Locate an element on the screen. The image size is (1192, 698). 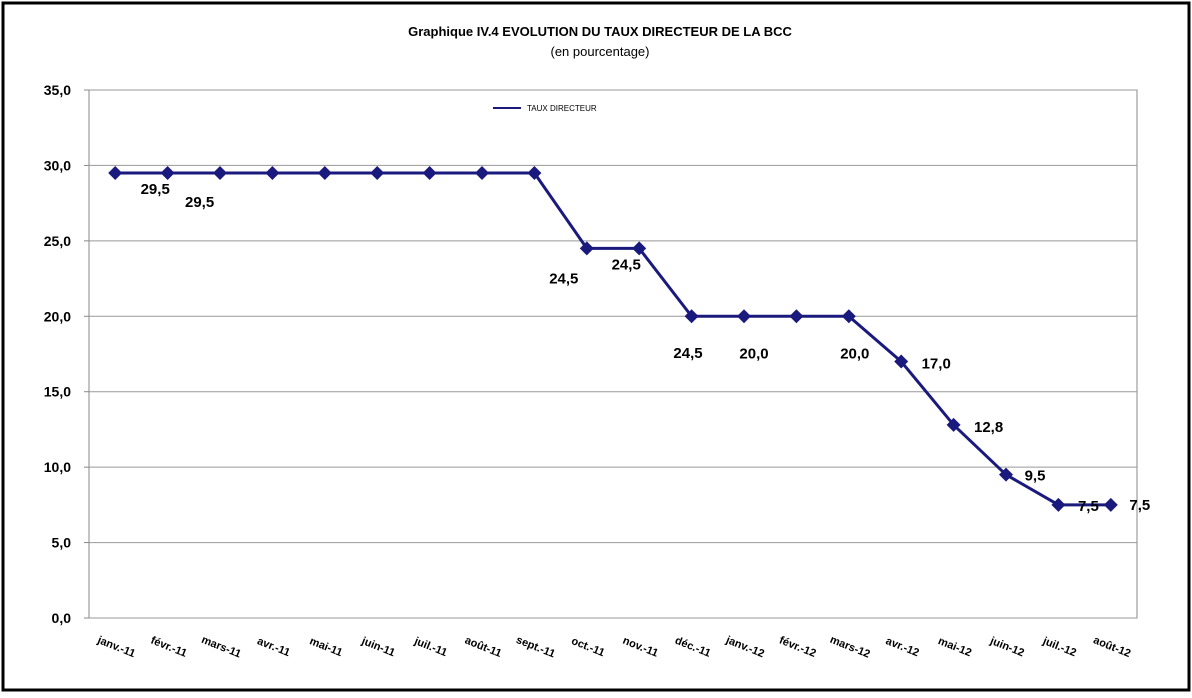
y-tick-label: 35,0 is located at coordinates (57, 90).